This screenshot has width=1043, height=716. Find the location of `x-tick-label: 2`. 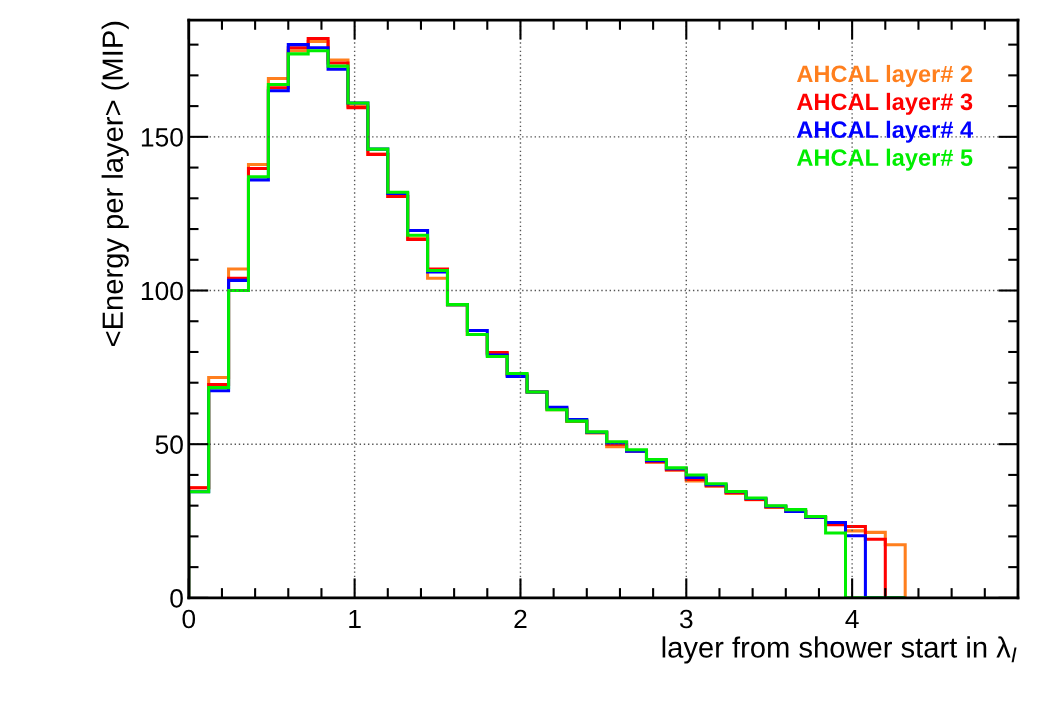

x-tick-label: 2 is located at coordinates (520, 619).